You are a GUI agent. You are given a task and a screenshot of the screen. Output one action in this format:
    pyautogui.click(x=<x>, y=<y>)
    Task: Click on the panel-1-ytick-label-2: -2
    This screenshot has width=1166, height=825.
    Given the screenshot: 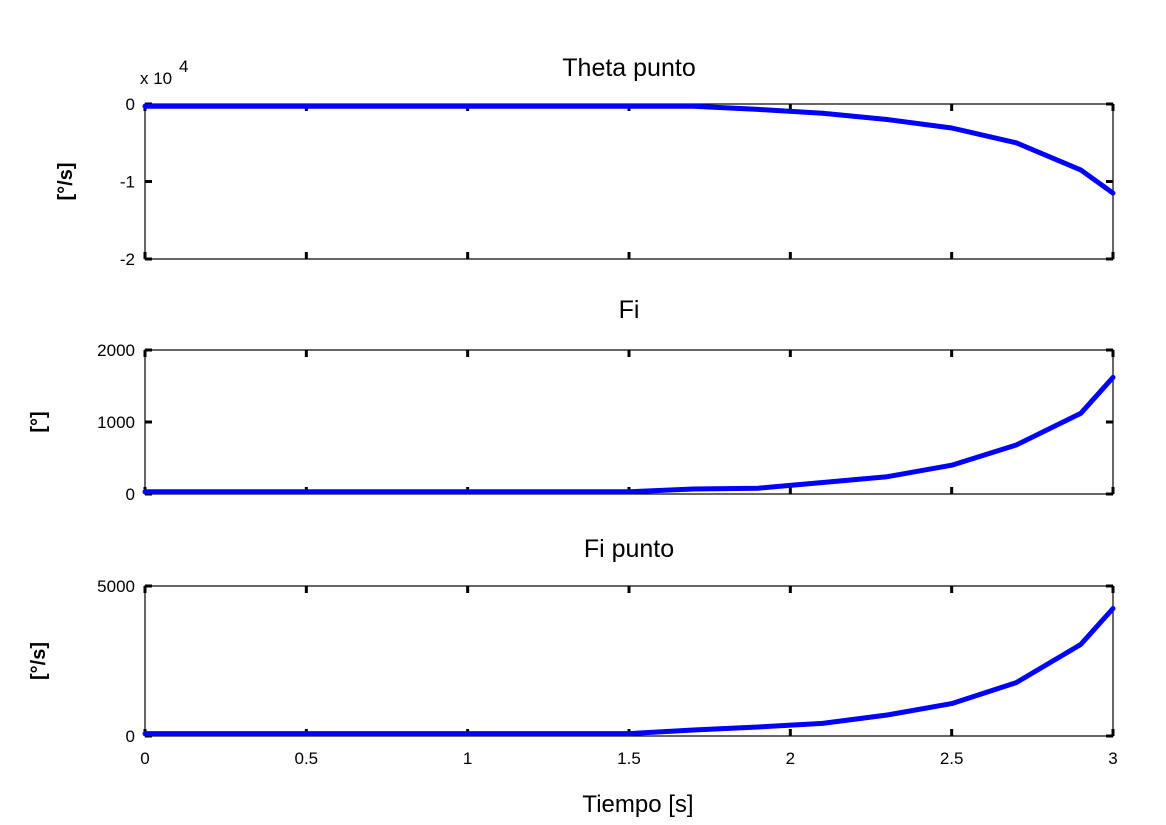 What is the action you would take?
    pyautogui.click(x=127, y=259)
    